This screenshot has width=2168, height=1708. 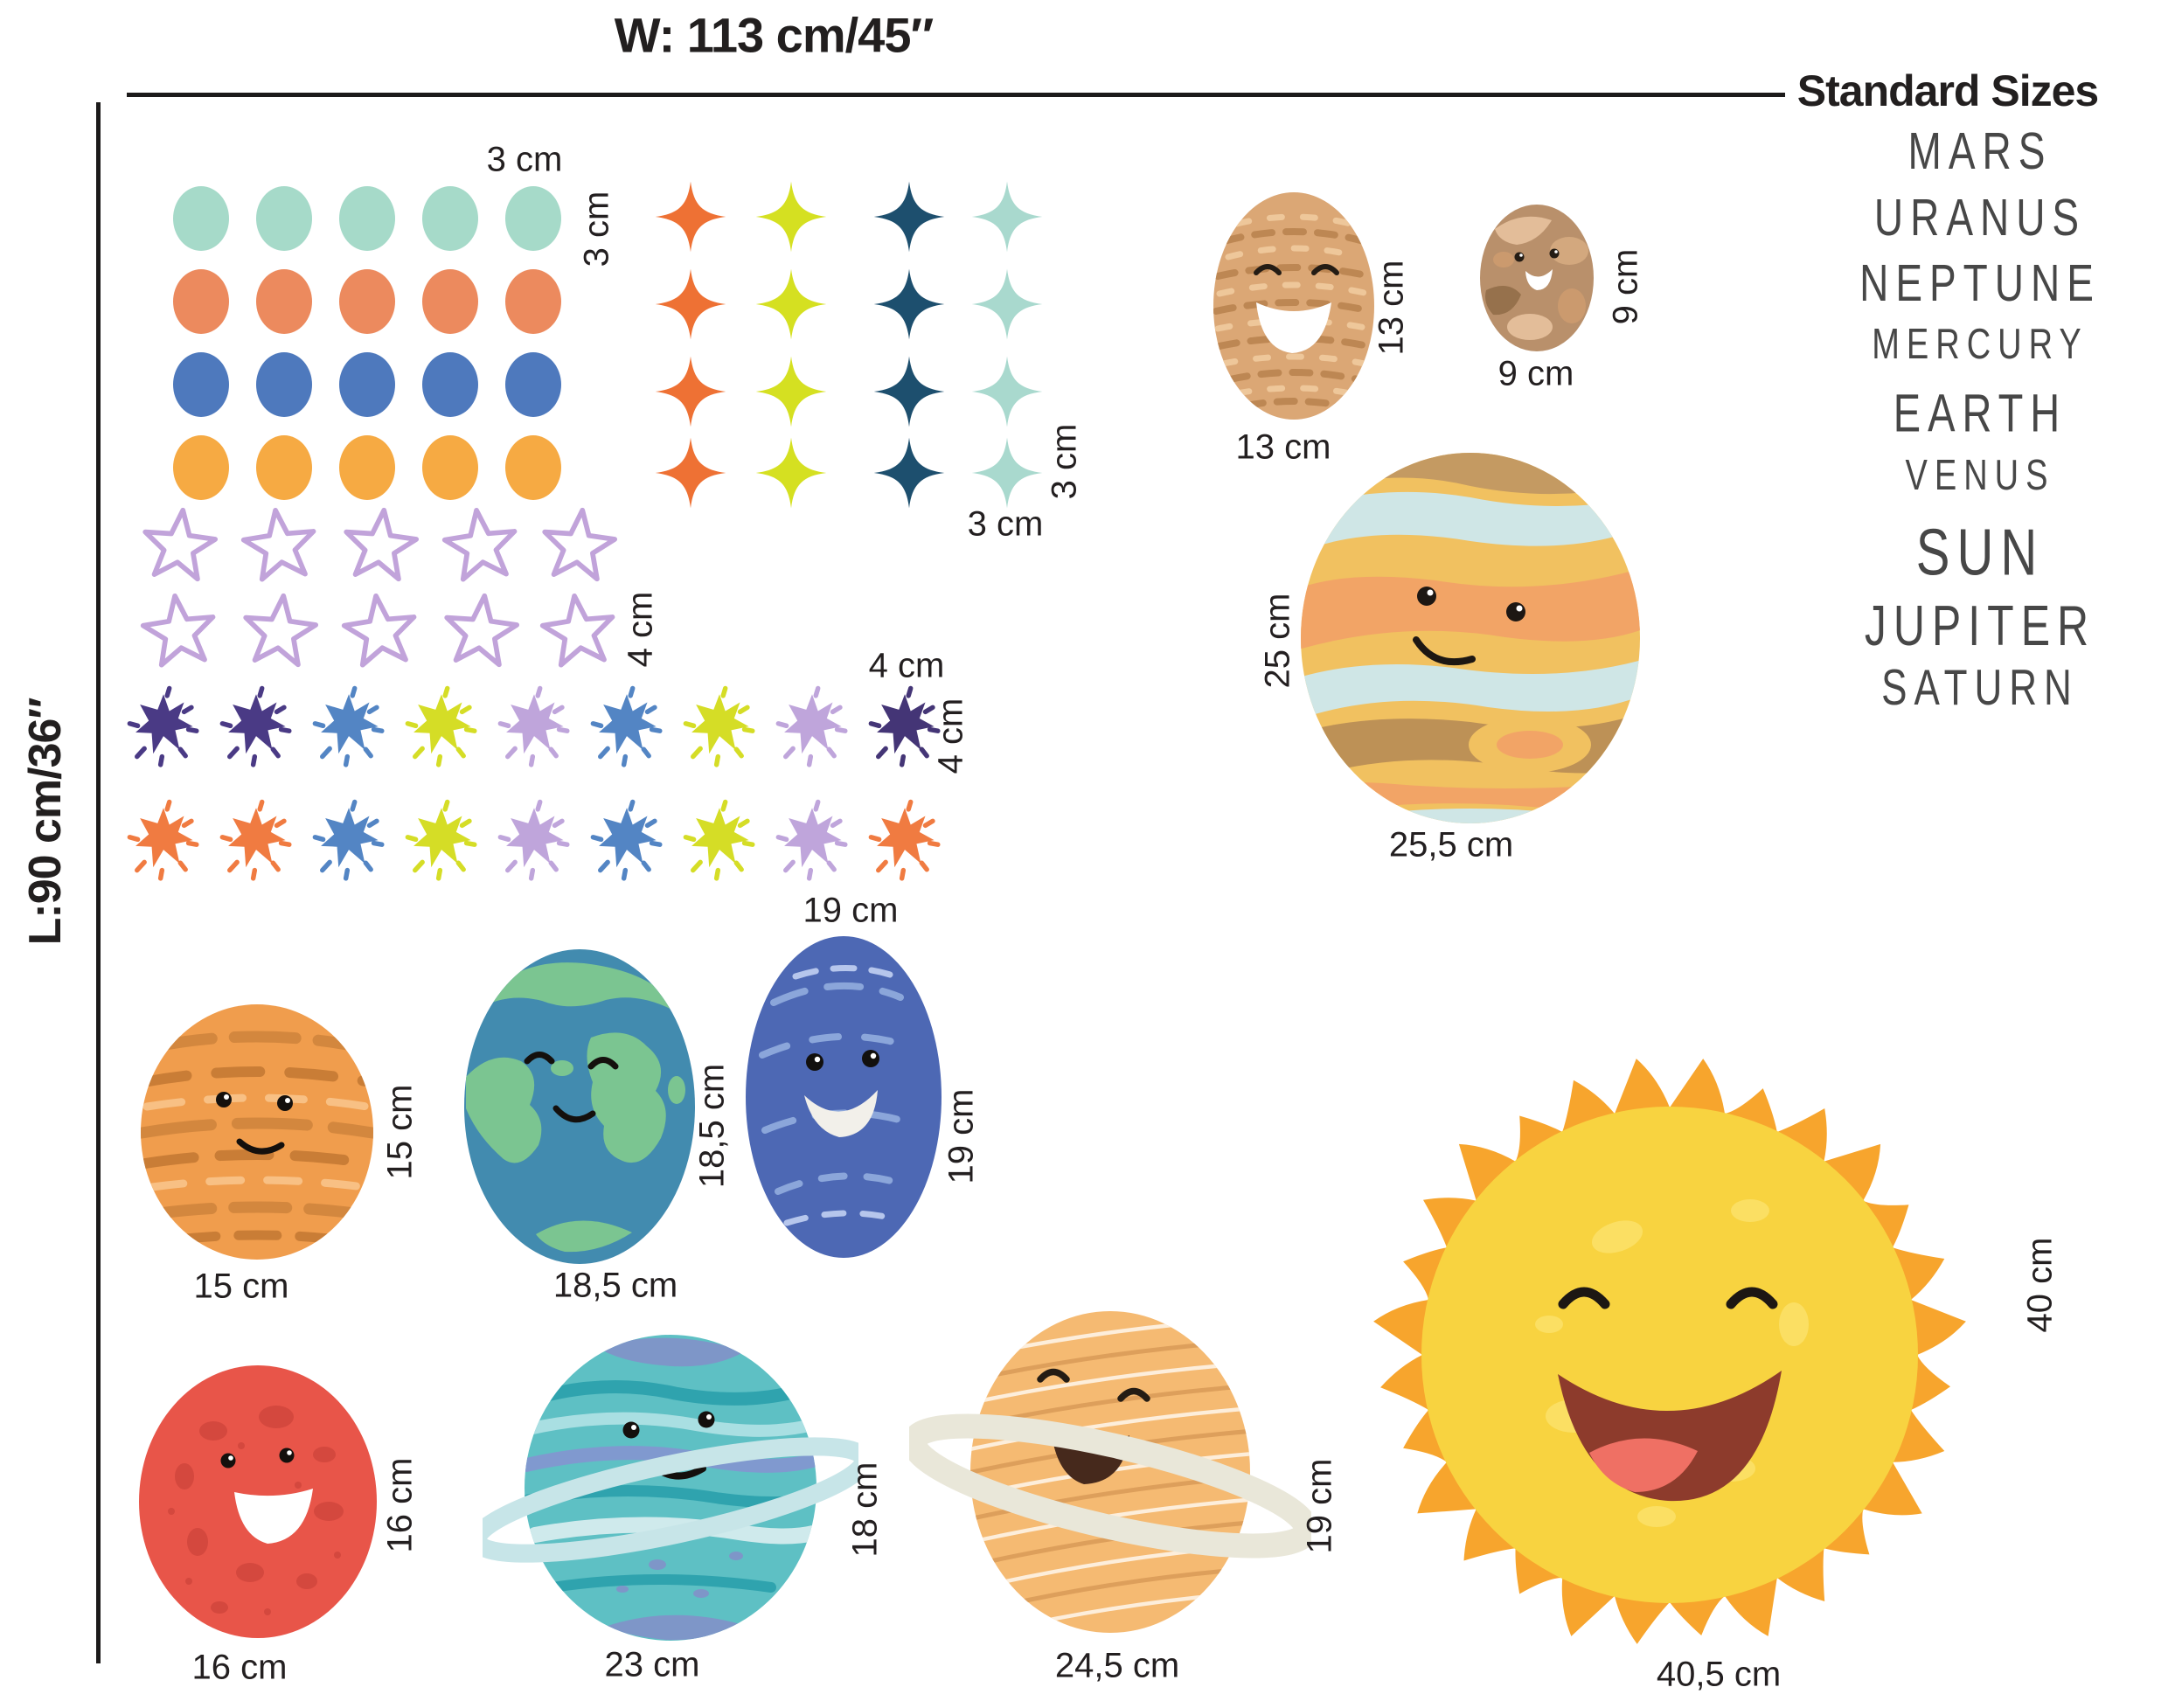 What do you see at coordinates (1980, 412) in the screenshot?
I see `legend-name: EARTH` at bounding box center [1980, 412].